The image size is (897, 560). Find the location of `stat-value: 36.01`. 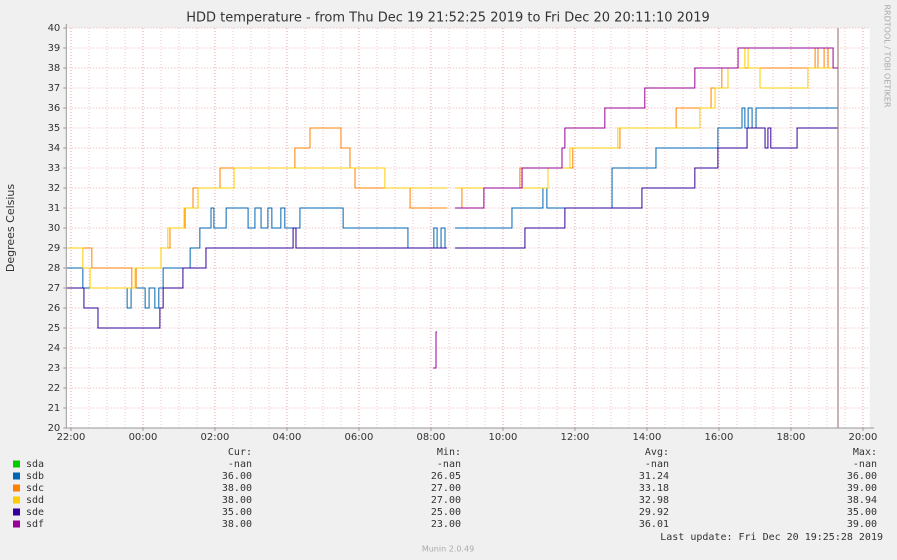

stat-value: 36.01 is located at coordinates (654, 524).